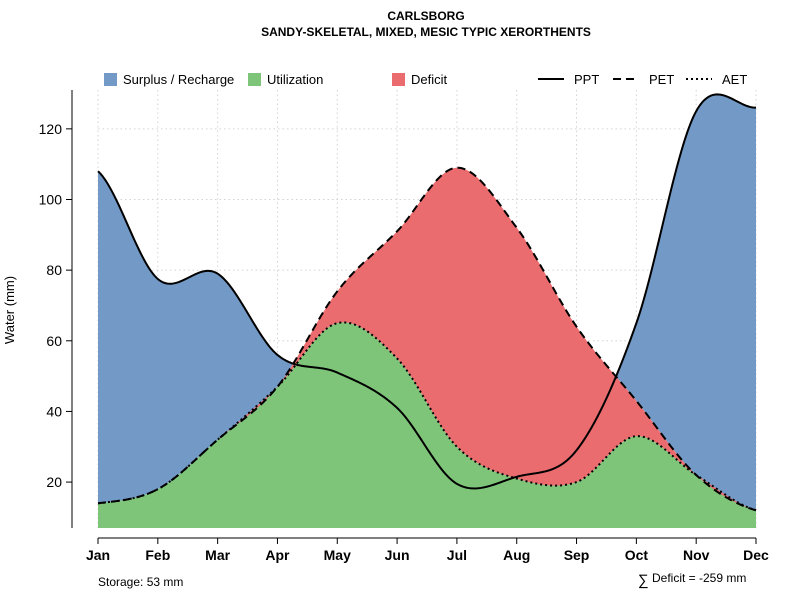 Image resolution: width=800 pixels, height=600 pixels. What do you see at coordinates (425, 16) in the screenshot?
I see `chart-title: CARLSBORG` at bounding box center [425, 16].